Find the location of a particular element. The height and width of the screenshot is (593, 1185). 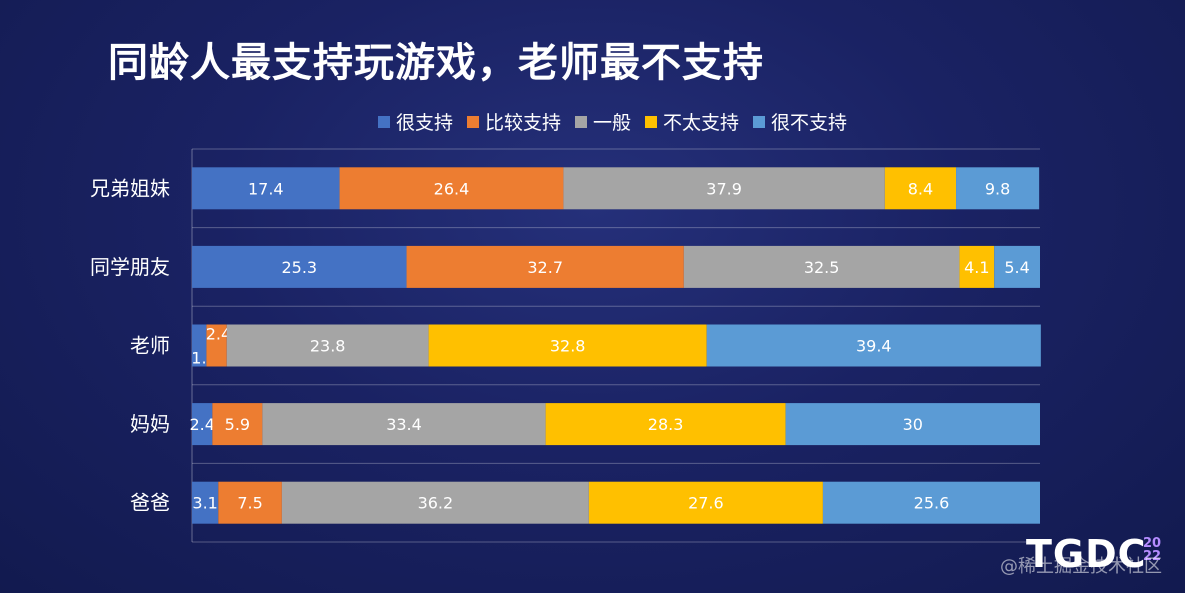

category-label: 老师 is located at coordinates (150, 346).